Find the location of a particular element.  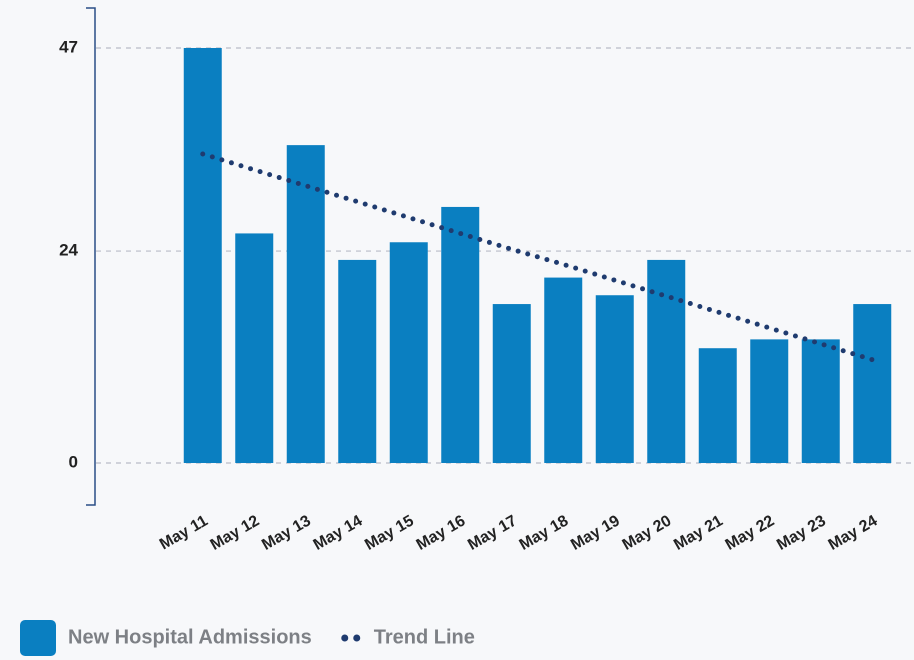

x-tick-label: May 22 is located at coordinates (750, 532).